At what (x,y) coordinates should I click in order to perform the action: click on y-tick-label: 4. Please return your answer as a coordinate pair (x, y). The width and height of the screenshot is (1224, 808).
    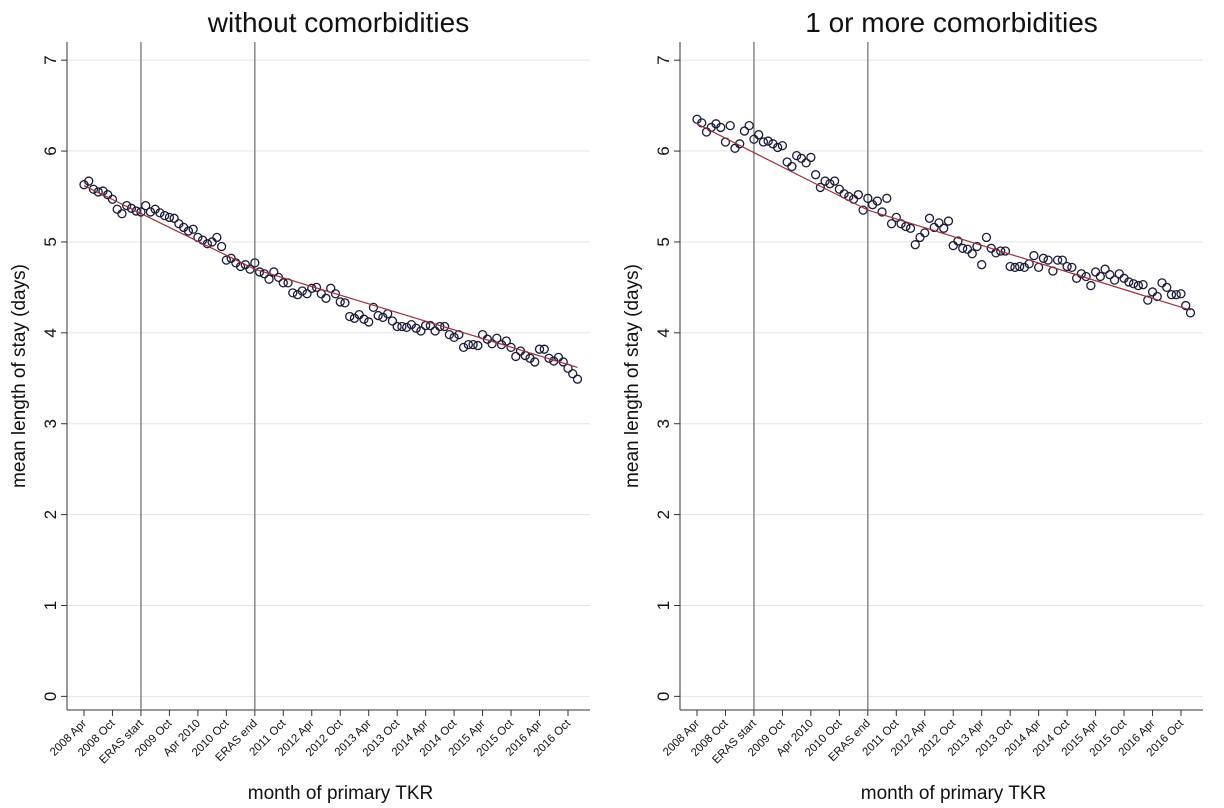
    Looking at the image, I should click on (663, 332).